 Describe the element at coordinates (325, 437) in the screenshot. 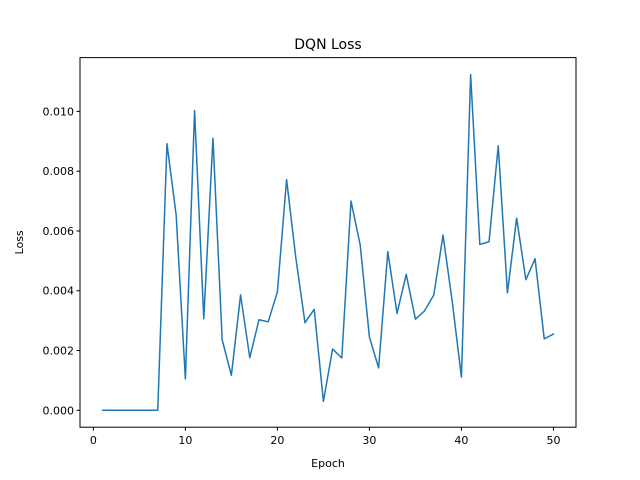

I see `x-axis: 0 10 20 30 40 50` at that location.